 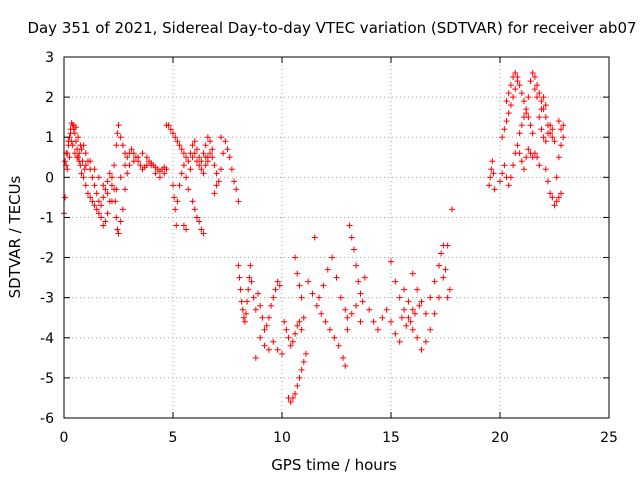 What do you see at coordinates (47, 379) in the screenshot?
I see `y-tick-label: -5` at bounding box center [47, 379].